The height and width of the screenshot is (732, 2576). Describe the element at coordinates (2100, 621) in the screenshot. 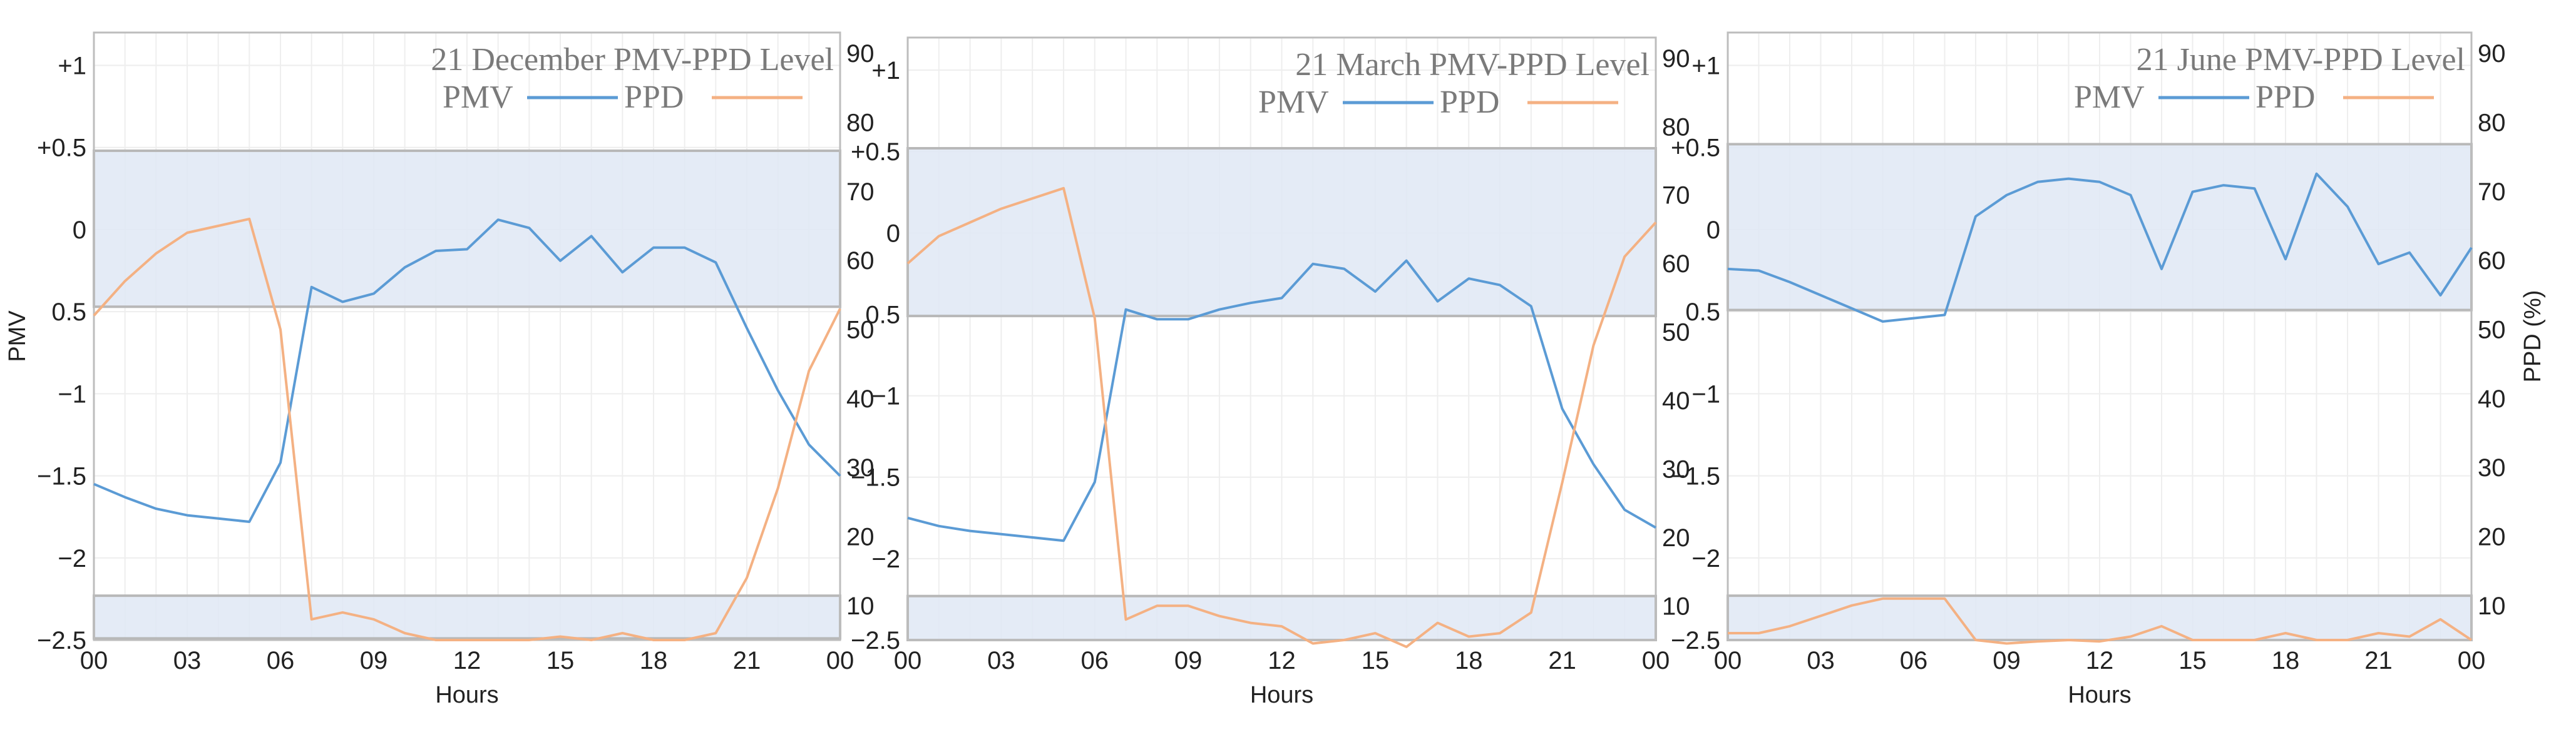

I see `series-line-ppd` at that location.